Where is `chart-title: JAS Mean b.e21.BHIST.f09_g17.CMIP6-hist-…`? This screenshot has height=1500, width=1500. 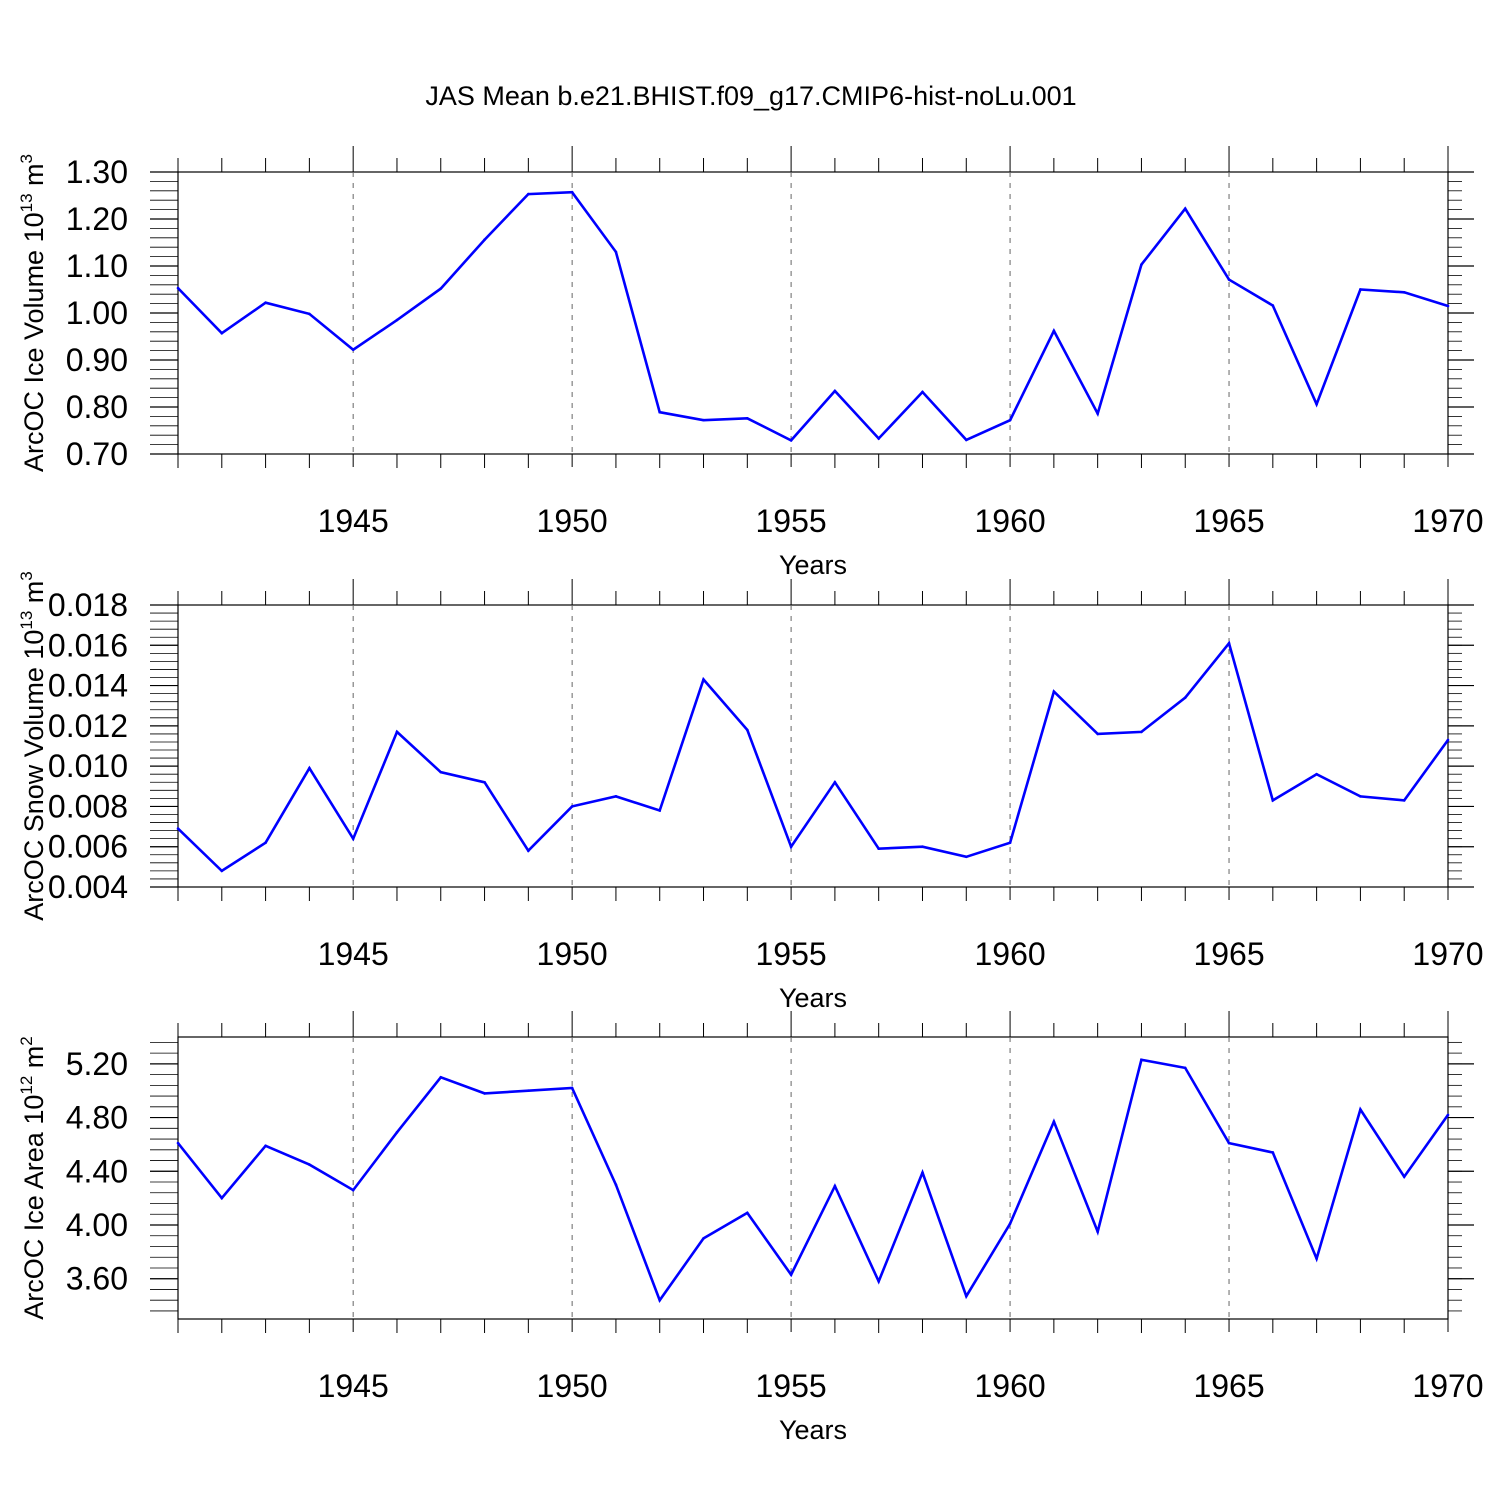
chart-title: JAS Mean b.e21.BHIST.f09_g17.CMIP6-hist-… is located at coordinates (750, 96).